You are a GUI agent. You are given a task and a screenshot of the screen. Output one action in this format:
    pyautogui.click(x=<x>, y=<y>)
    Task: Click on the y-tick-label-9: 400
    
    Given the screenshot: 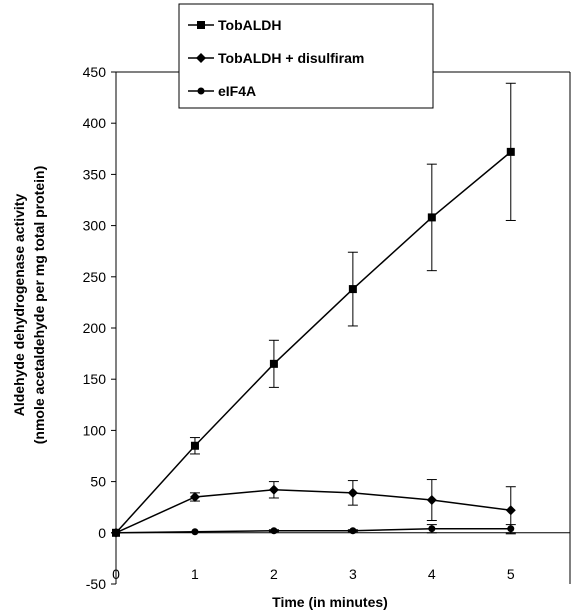 What is the action you would take?
    pyautogui.click(x=95, y=123)
    